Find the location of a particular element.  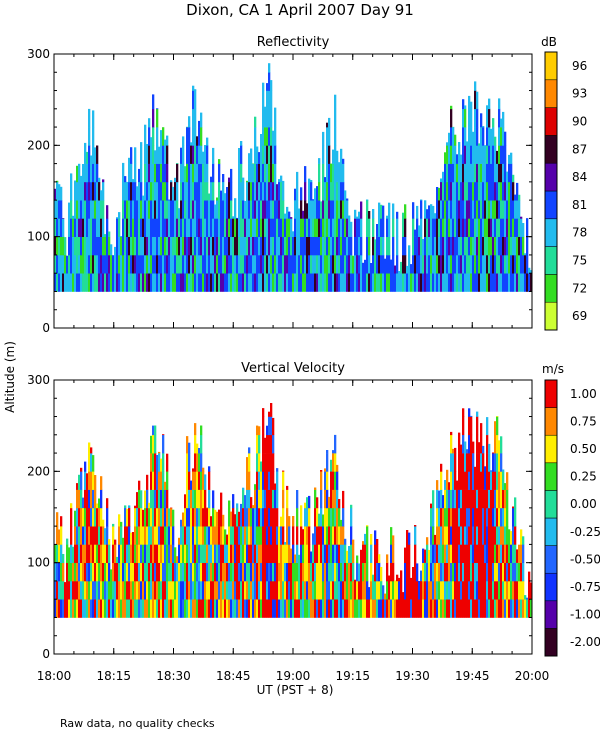

y-axis-label: Altitude (m) is located at coordinates (10, 377).